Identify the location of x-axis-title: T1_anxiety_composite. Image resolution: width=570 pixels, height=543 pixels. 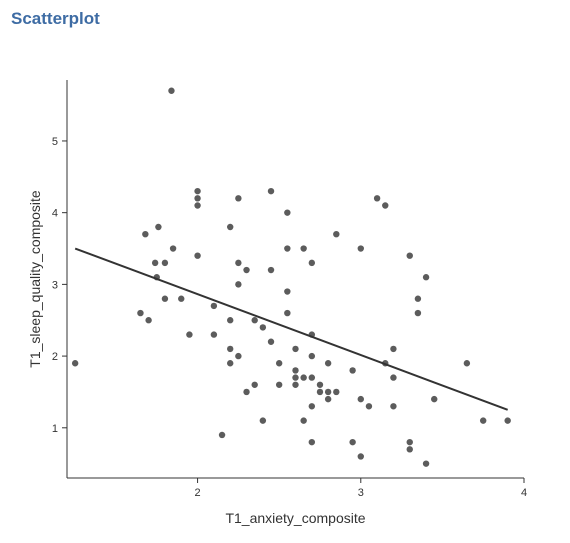
(295, 518).